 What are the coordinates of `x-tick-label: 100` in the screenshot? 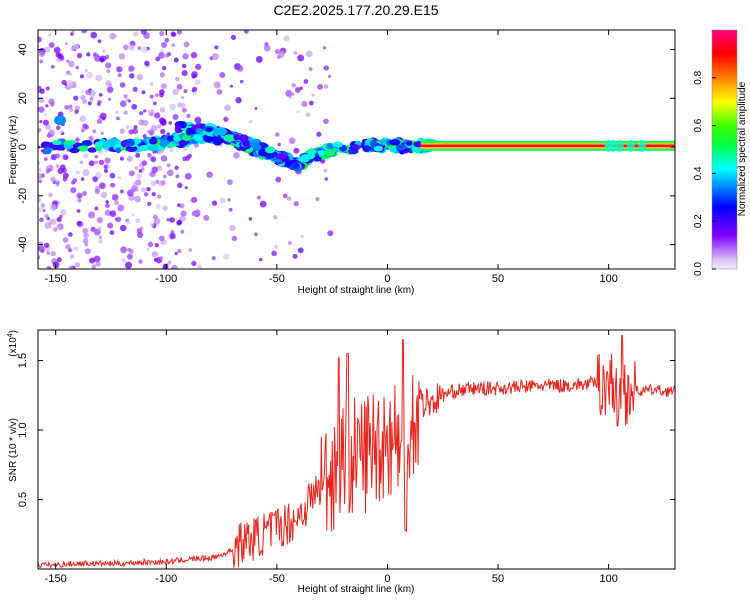 It's located at (608, 279).